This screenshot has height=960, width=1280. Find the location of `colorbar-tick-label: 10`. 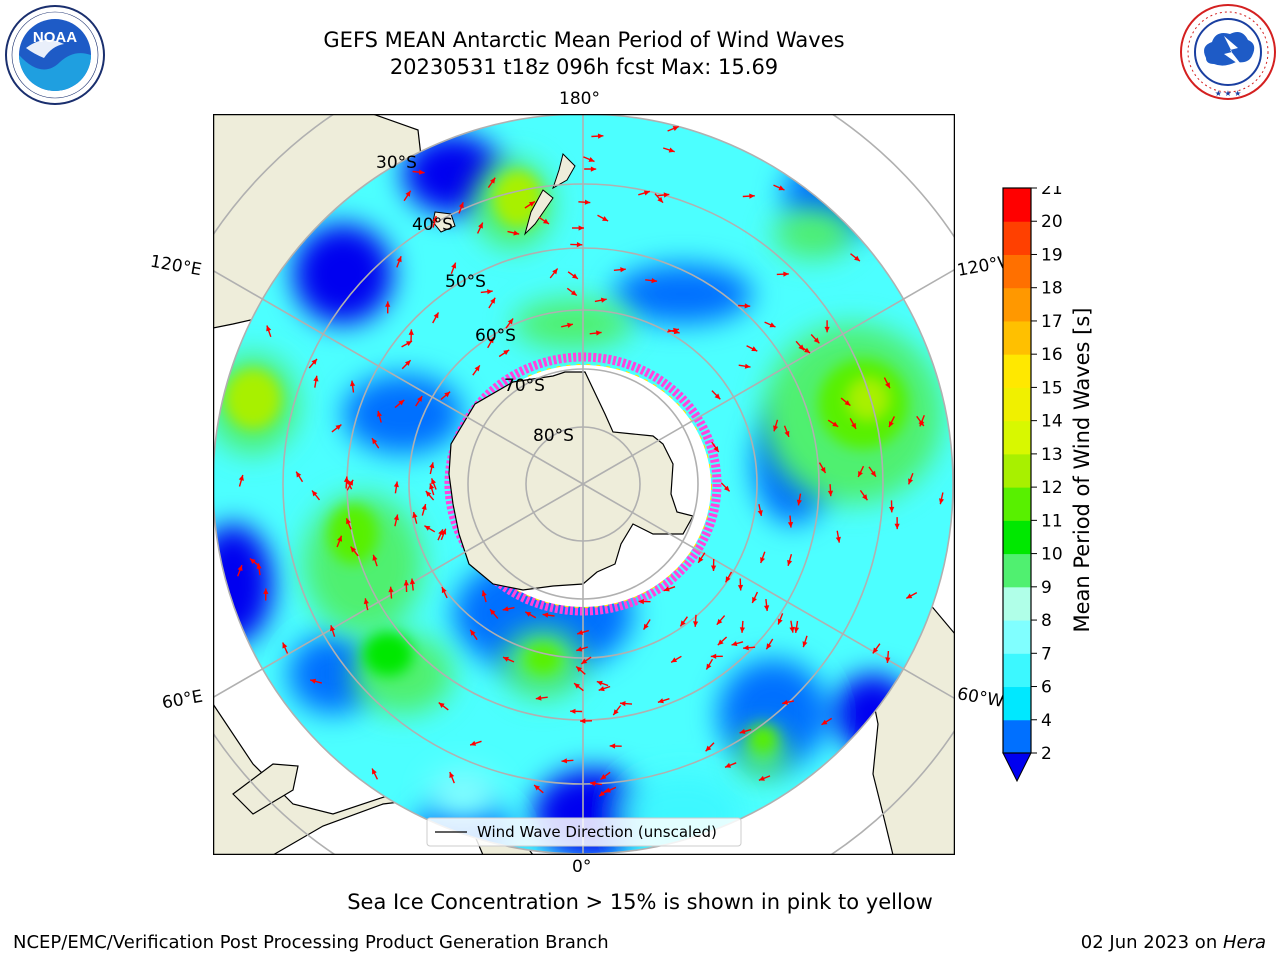

colorbar-tick-label: 10 is located at coordinates (1052, 555).